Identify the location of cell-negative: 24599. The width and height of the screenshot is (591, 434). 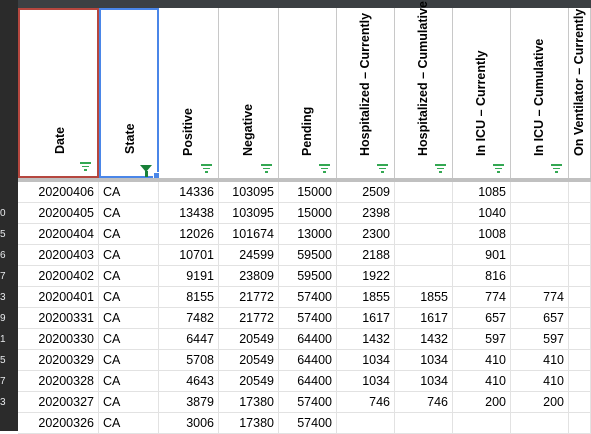
(249, 255).